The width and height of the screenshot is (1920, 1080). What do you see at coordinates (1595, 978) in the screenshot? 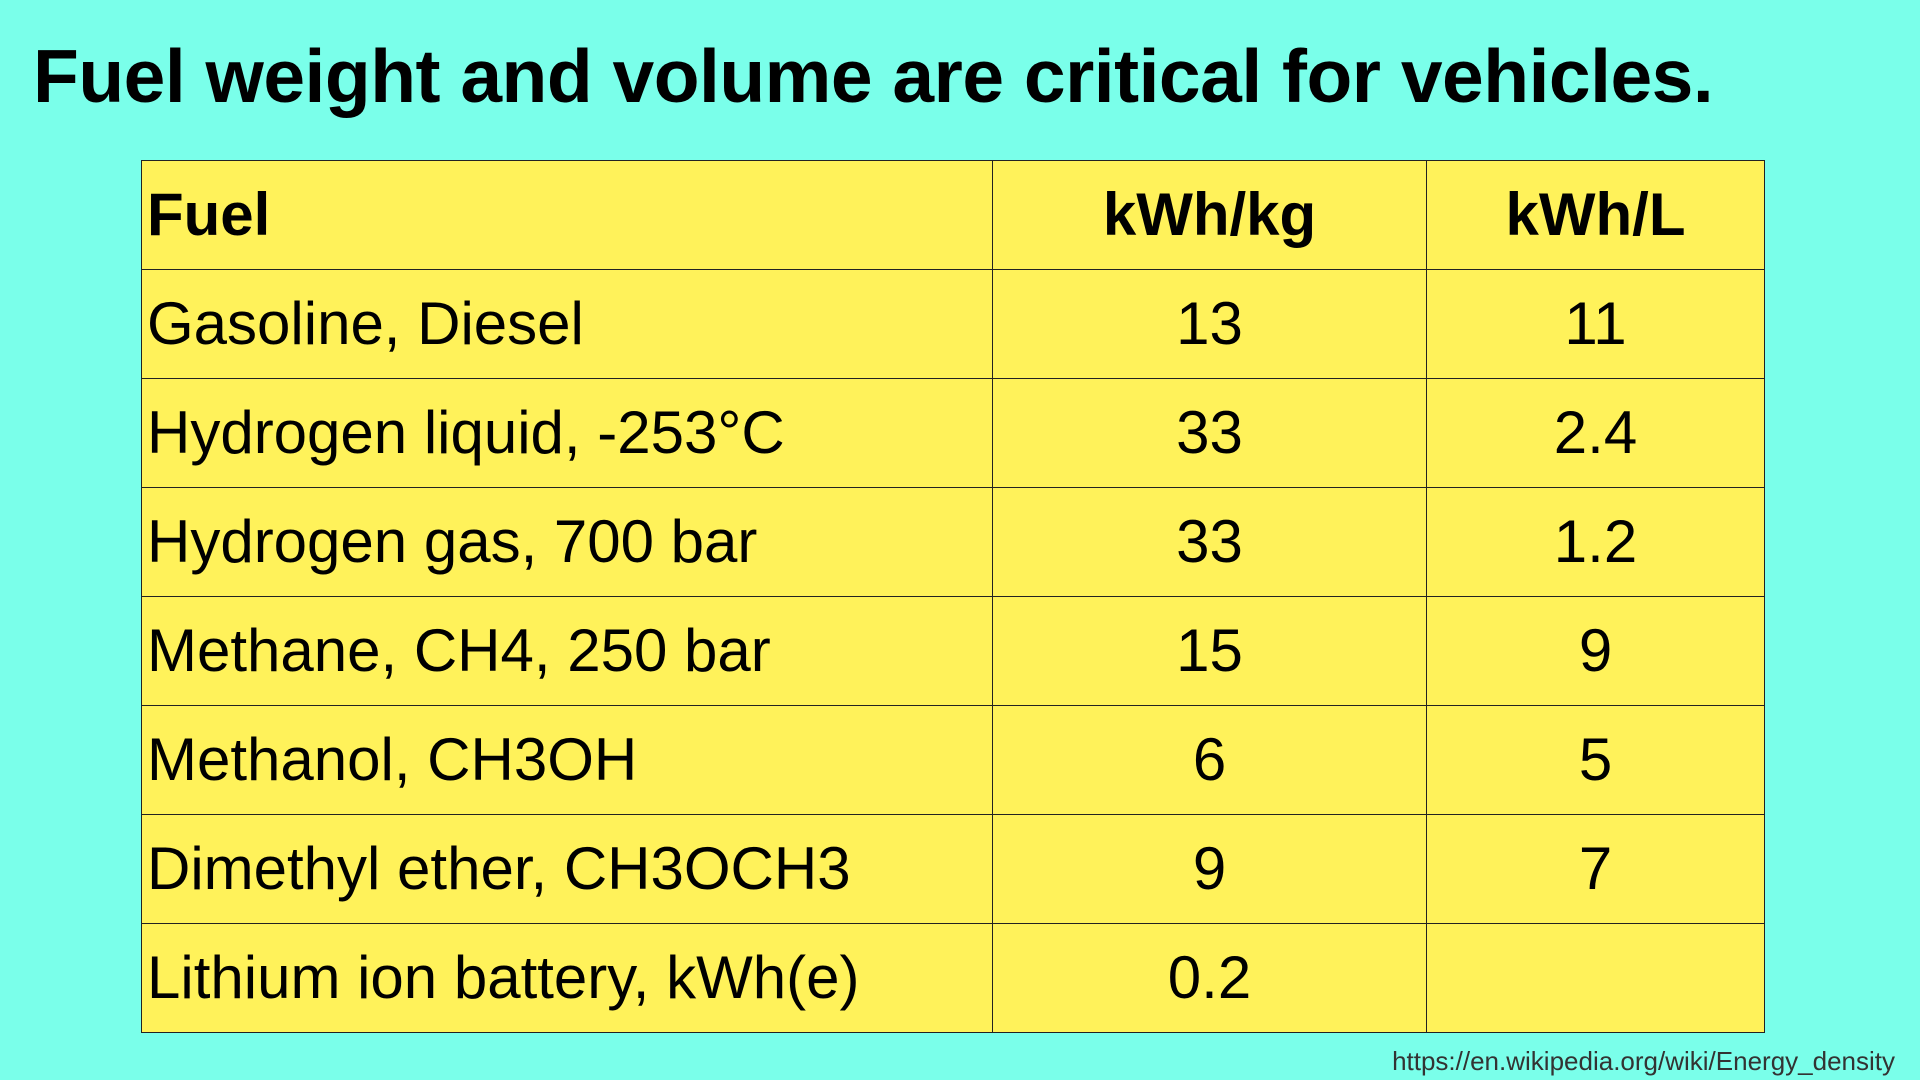
I see `kwh-per-l-cell` at bounding box center [1595, 978].